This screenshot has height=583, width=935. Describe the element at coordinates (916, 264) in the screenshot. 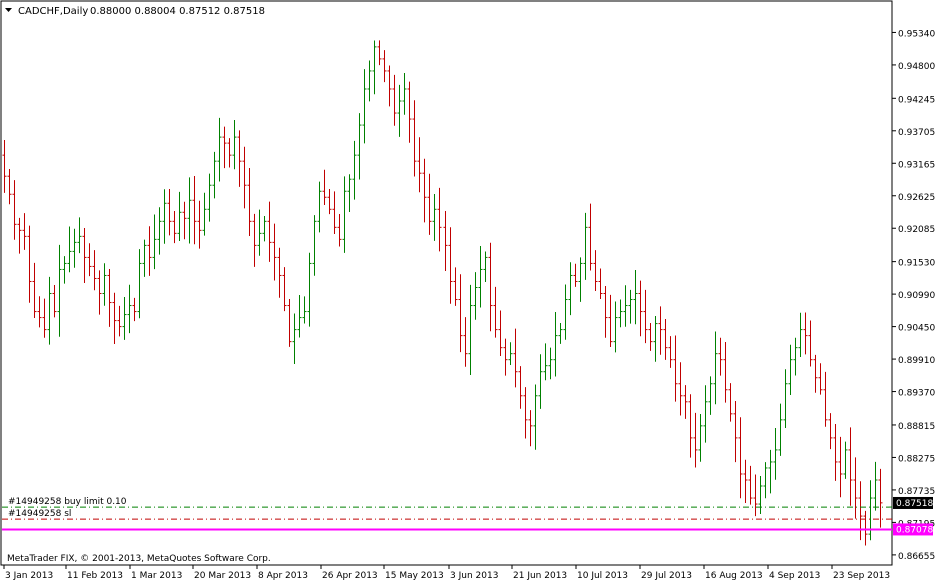

I see `y-tick-label: 0.91530` at that location.